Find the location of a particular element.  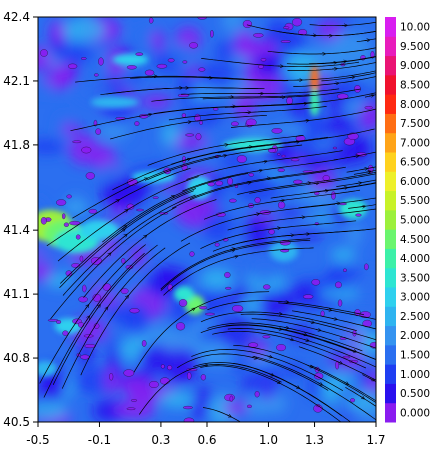

y-tick-label: 40.5 is located at coordinates (16, 422).